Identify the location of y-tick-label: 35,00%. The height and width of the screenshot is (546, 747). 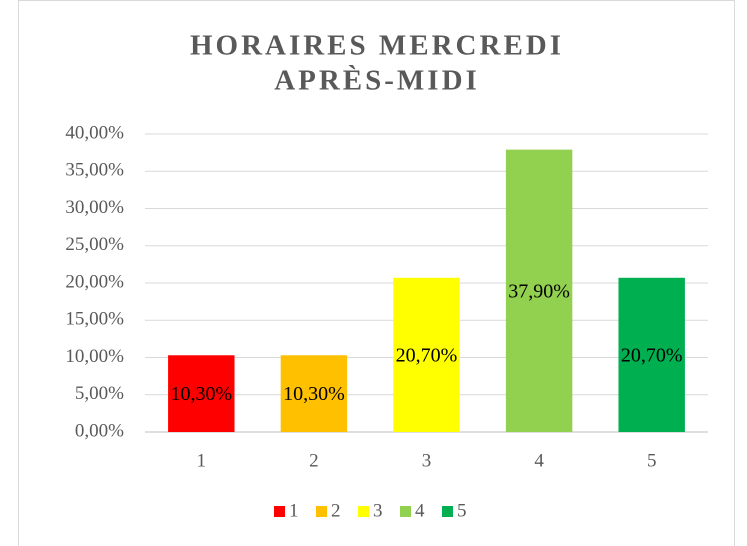
(94, 170).